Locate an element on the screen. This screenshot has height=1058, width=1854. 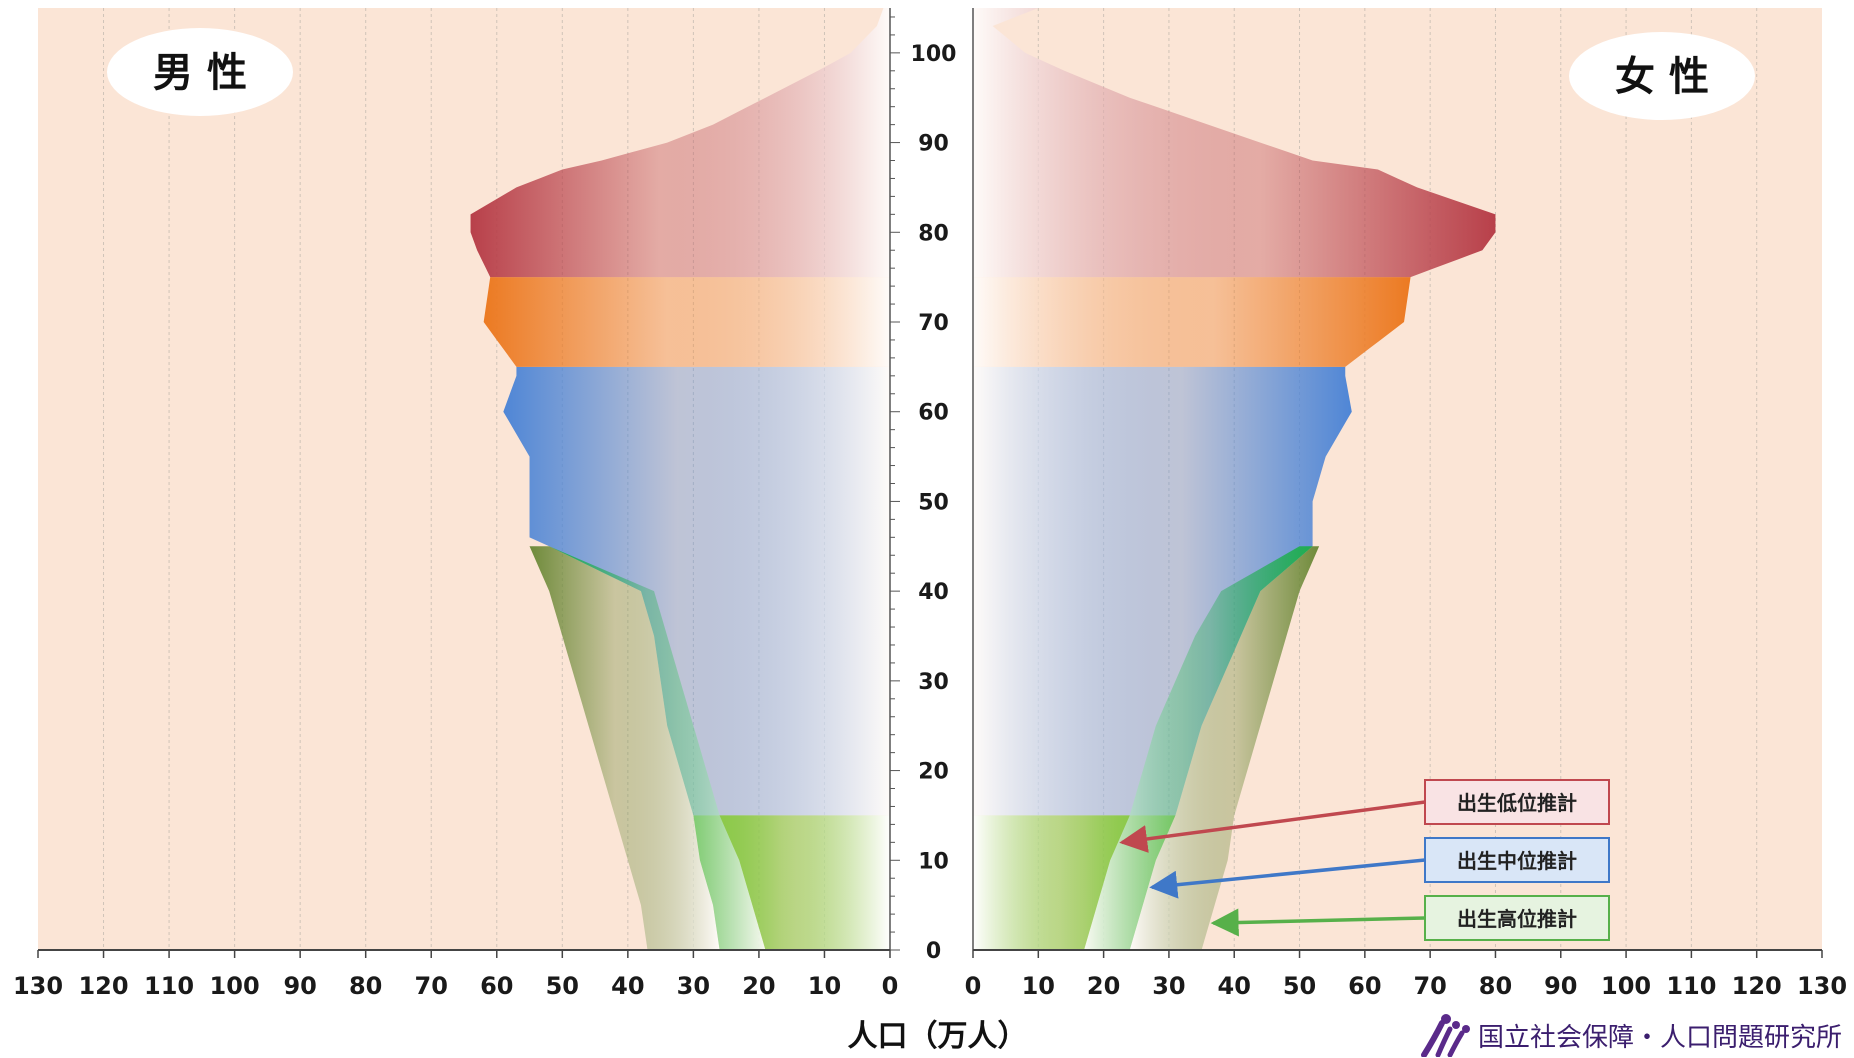
age-tick-label: 50 is located at coordinates (933, 502).